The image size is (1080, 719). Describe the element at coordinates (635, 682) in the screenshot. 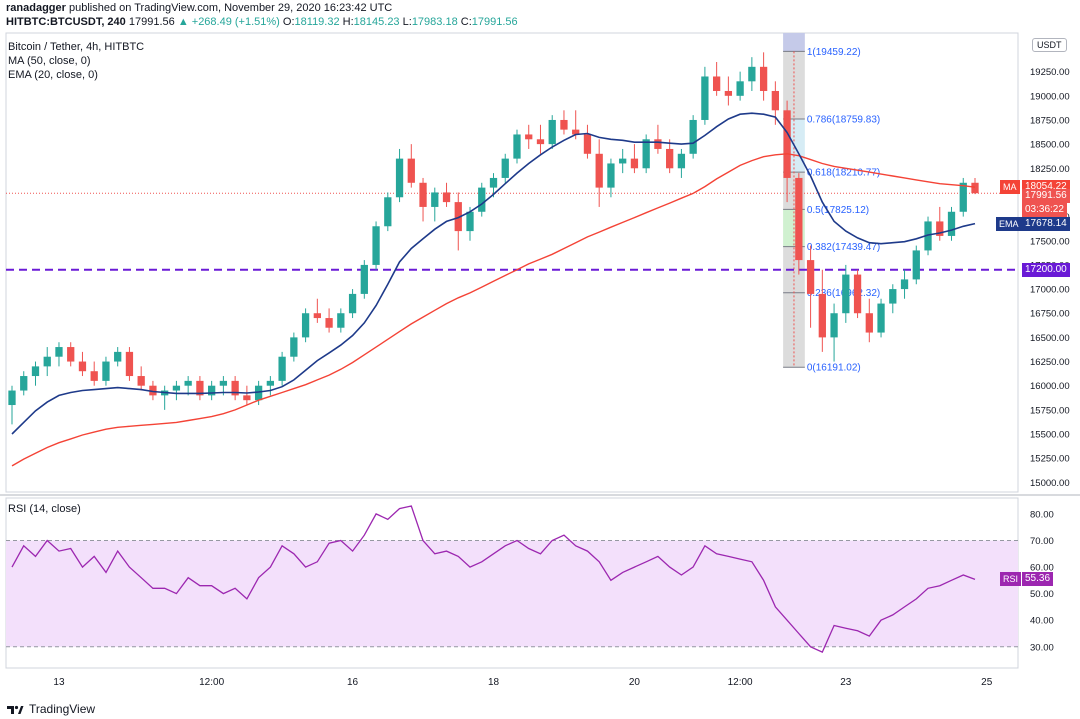

I see `time-tick-label: 20` at that location.